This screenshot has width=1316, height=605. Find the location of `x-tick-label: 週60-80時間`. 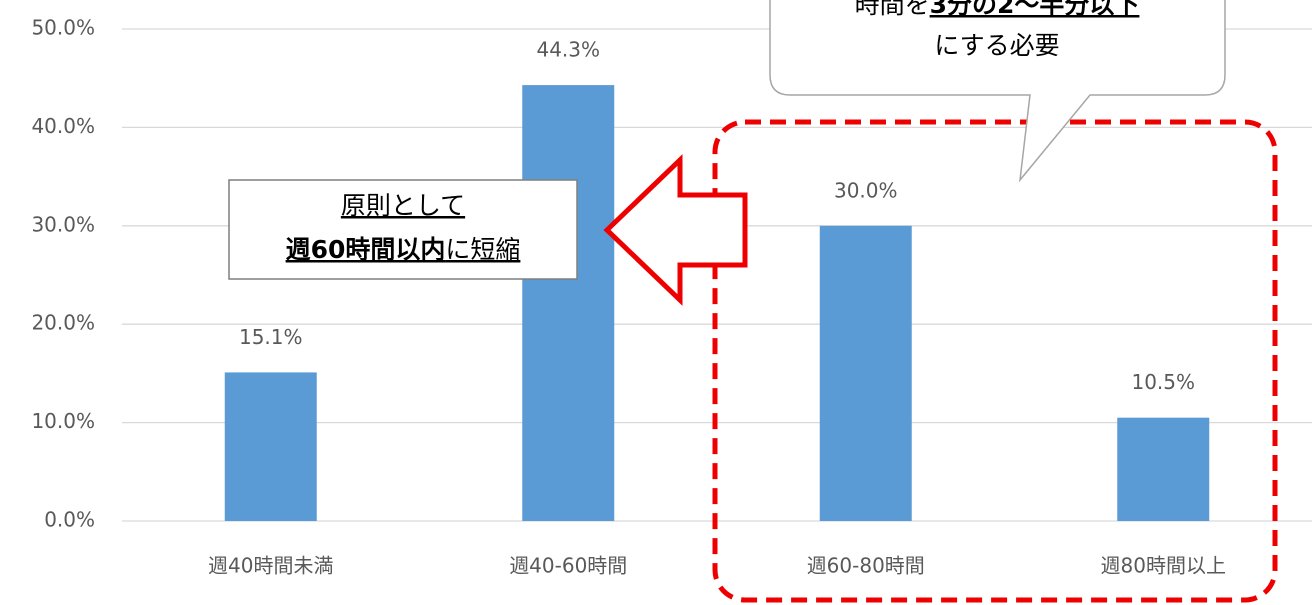

x-tick-label: 週60-80時間 is located at coordinates (866, 566).